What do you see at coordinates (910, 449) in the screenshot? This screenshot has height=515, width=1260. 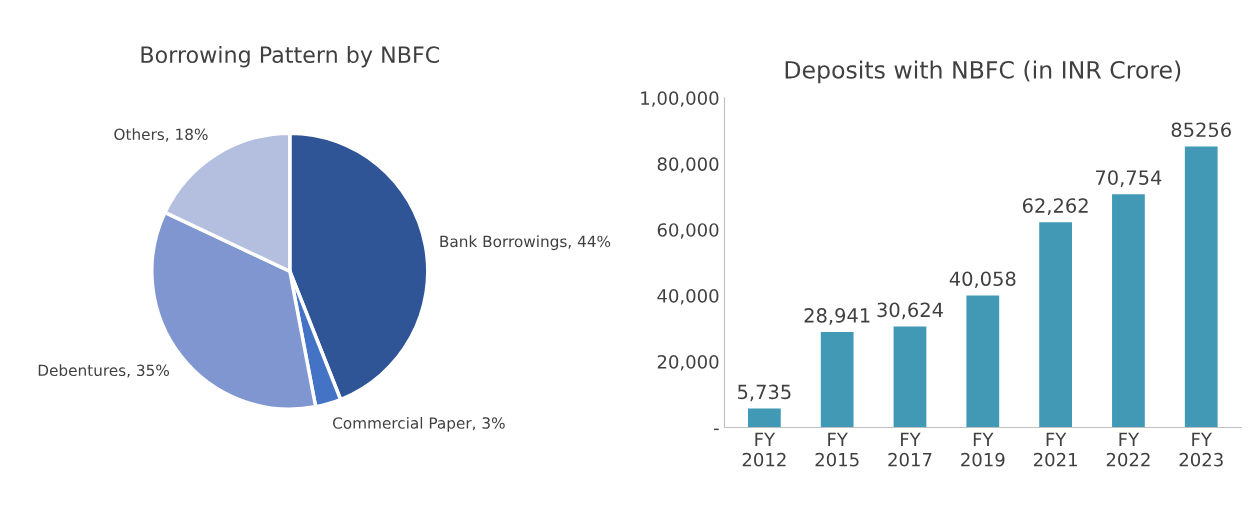 I see `x-tick-label: FY 2017` at bounding box center [910, 449].